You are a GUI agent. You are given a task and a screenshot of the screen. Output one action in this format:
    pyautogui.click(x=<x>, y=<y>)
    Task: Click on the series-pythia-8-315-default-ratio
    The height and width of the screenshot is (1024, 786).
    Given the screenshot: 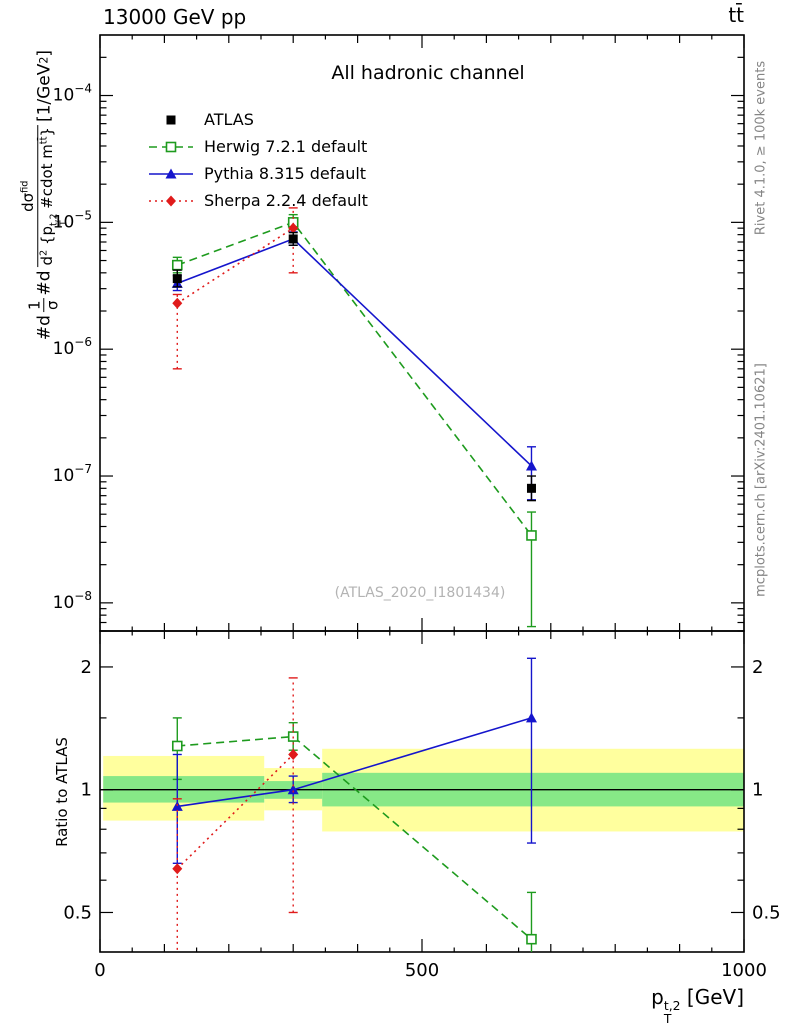 What is the action you would take?
    pyautogui.click(x=354, y=761)
    